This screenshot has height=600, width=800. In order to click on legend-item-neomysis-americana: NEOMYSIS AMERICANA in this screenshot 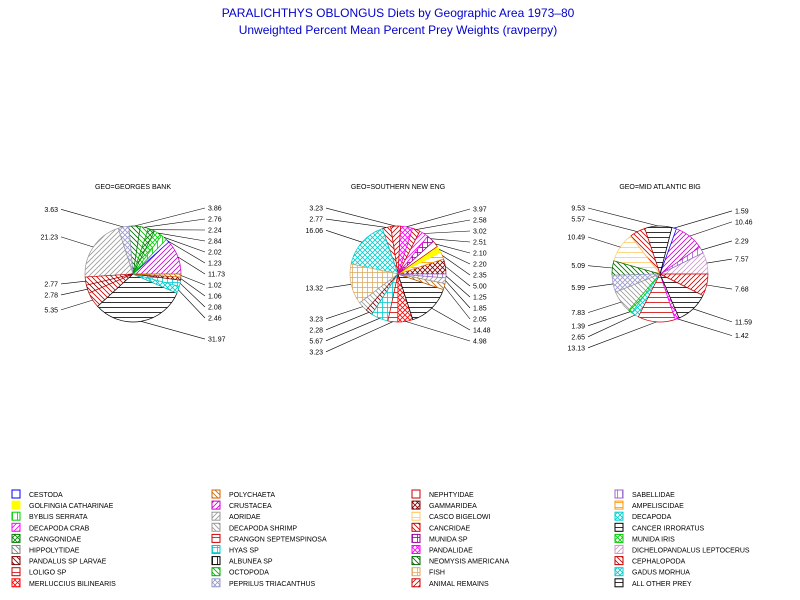, I will do `click(460, 561)`.